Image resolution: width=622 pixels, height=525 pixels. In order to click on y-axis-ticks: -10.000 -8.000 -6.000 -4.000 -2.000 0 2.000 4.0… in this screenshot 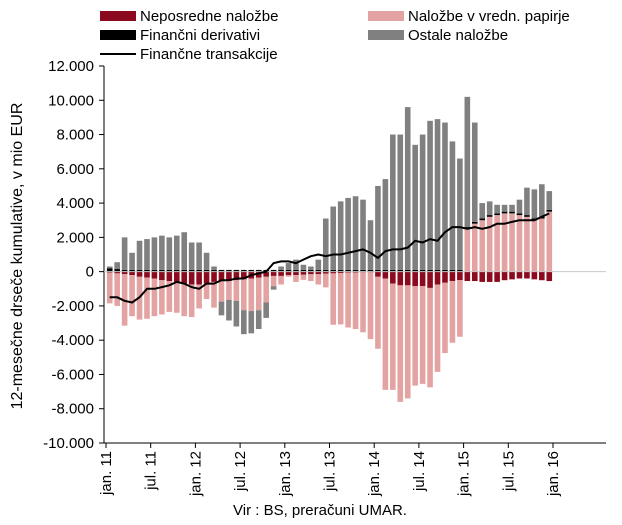, I will do `click(73, 255)`.